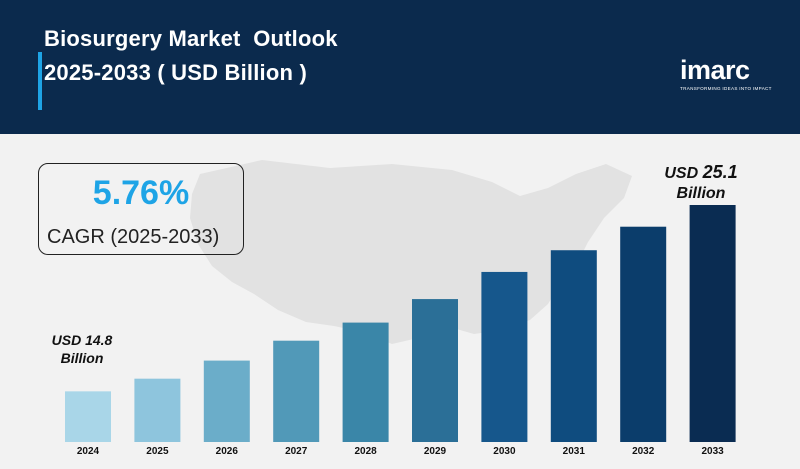 Image resolution: width=800 pixels, height=469 pixels. Describe the element at coordinates (435, 451) in the screenshot. I see `x-tick-label: 2029` at that location.